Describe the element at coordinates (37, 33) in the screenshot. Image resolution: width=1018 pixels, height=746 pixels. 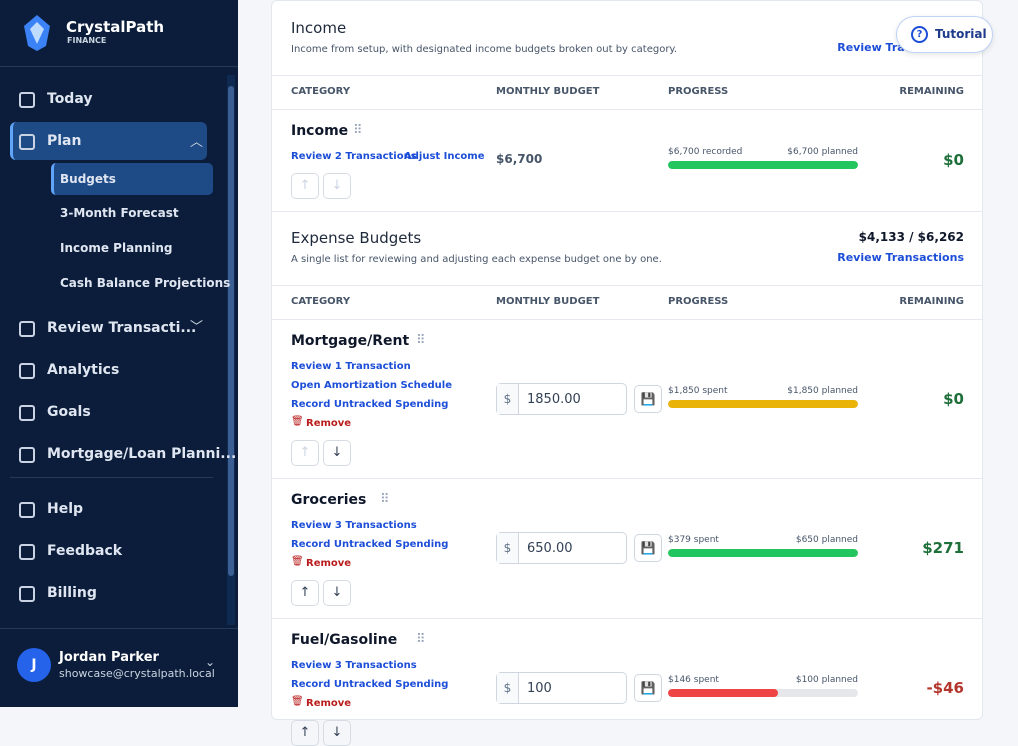
I see `logo` at that location.